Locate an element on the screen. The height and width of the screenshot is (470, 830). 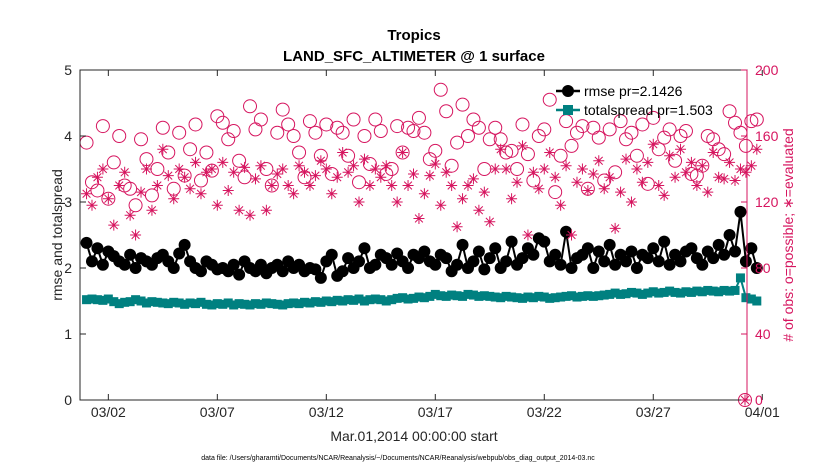
legend: rmse pr=2.1426 totalspread pr=1.503 is located at coordinates (634, 100).